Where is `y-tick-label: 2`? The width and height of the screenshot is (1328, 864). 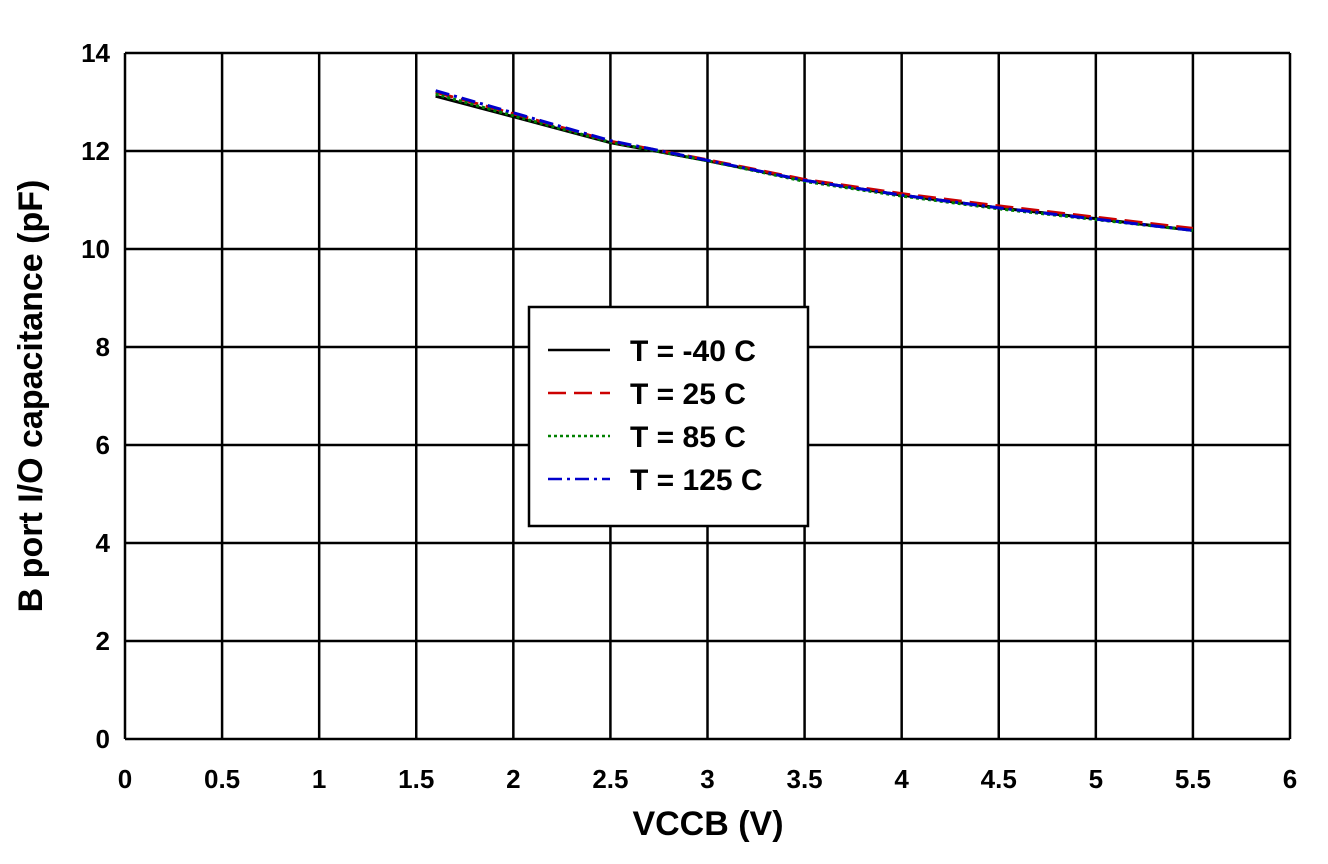
y-tick-label: 2 is located at coordinates (103, 641).